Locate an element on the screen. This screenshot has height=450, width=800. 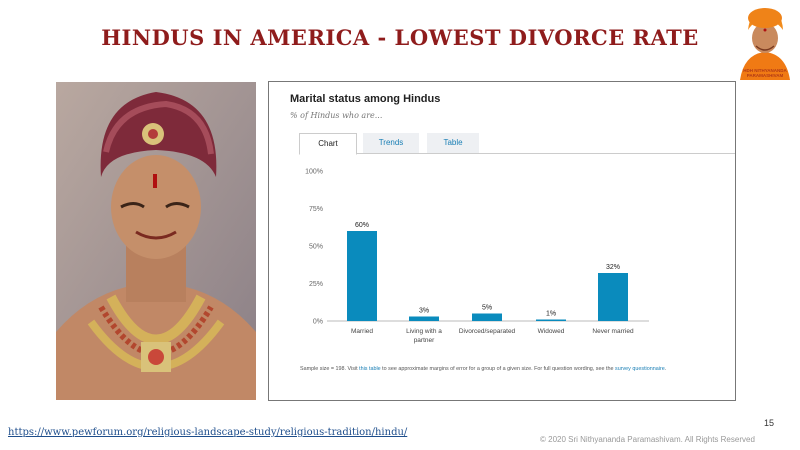
footnote-text-1: Sample size = 198. Visit is located at coordinates (330, 369).